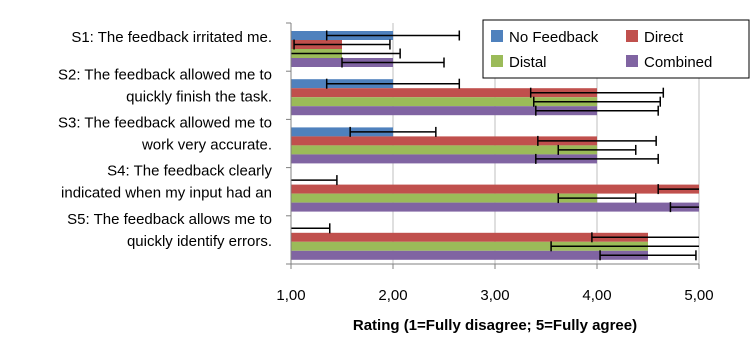 This screenshot has height=339, width=753. Describe the element at coordinates (596, 295) in the screenshot. I see `x-tick-label: 4,00` at that location.